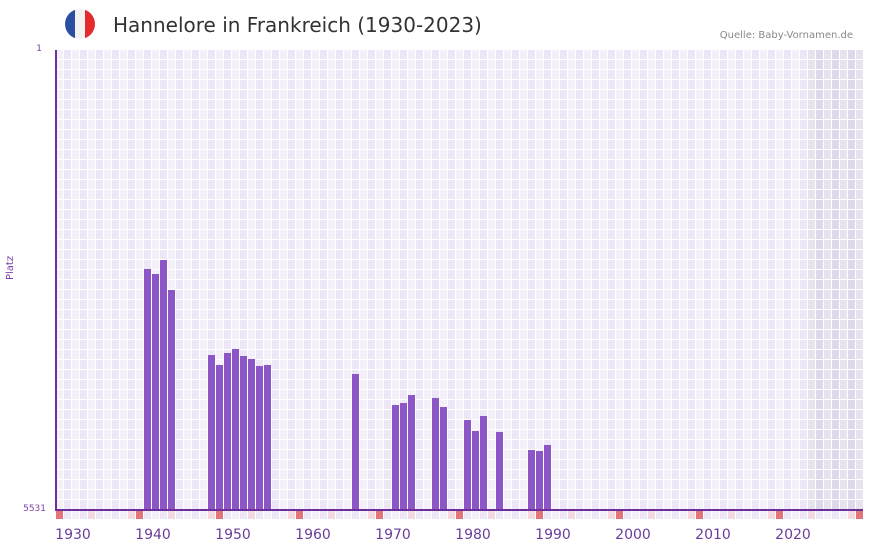  I want to click on bar-1991, so click(547, 477).